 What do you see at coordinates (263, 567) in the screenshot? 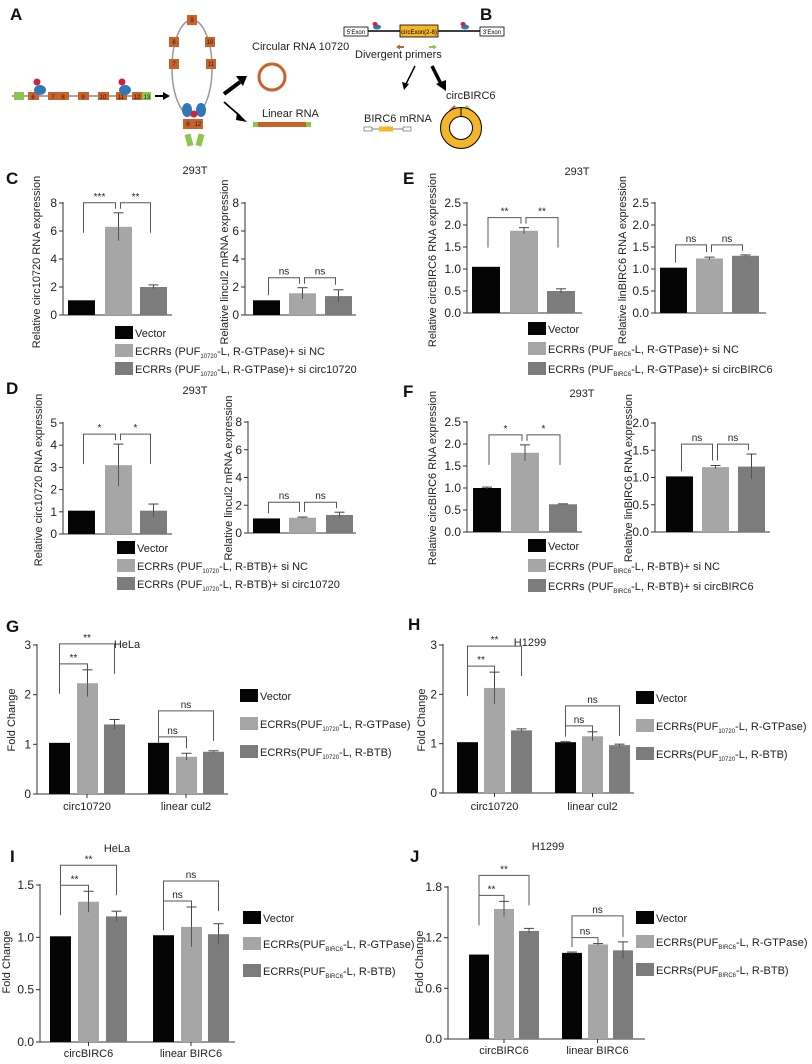
I see `legend-text-suffix: -L, R-BTB)+ si NC` at bounding box center [263, 567].